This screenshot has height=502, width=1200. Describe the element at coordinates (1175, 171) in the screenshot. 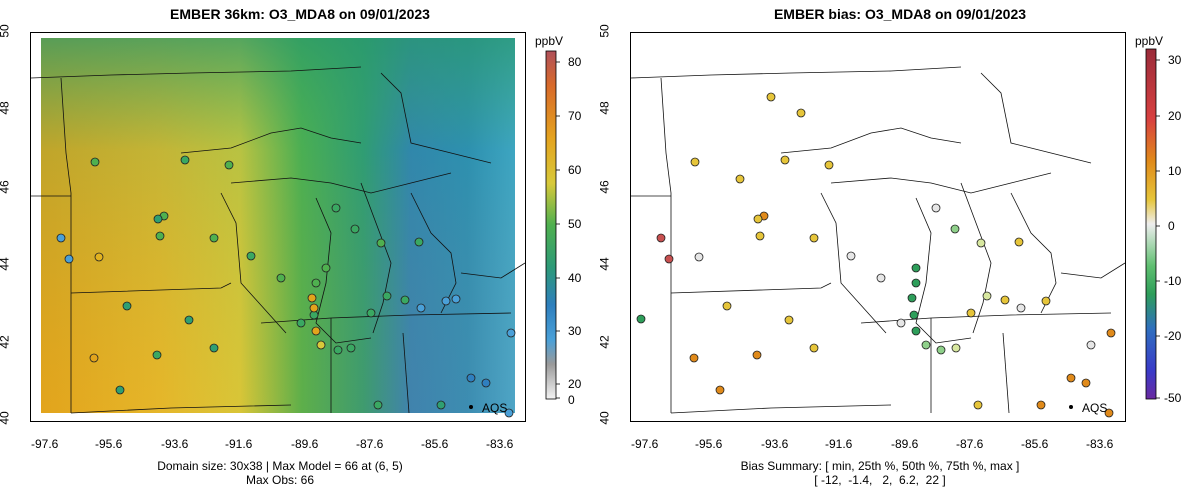

I see `bias-cbar-tick-10: 10` at that location.